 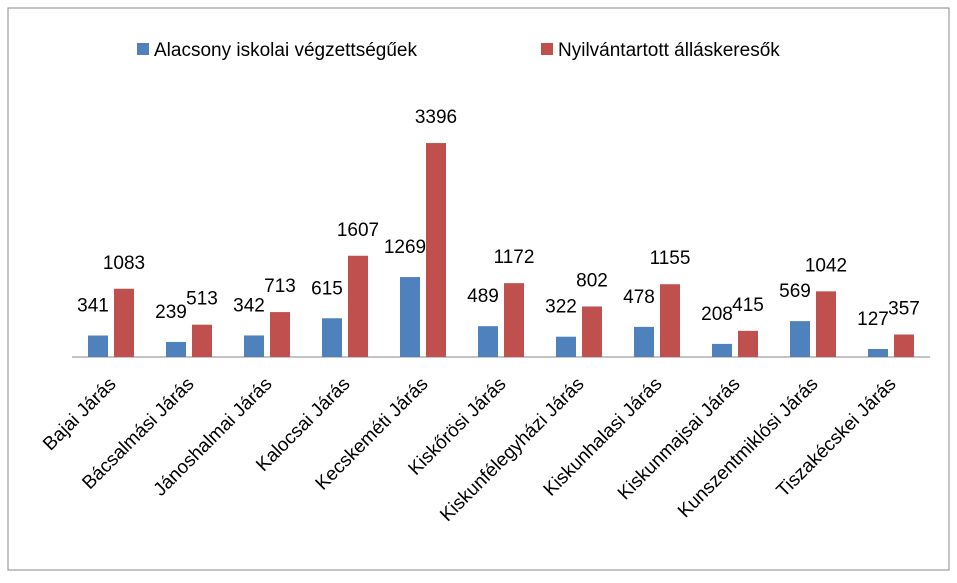 What do you see at coordinates (327, 288) in the screenshot?
I see `data-label: 615` at bounding box center [327, 288].